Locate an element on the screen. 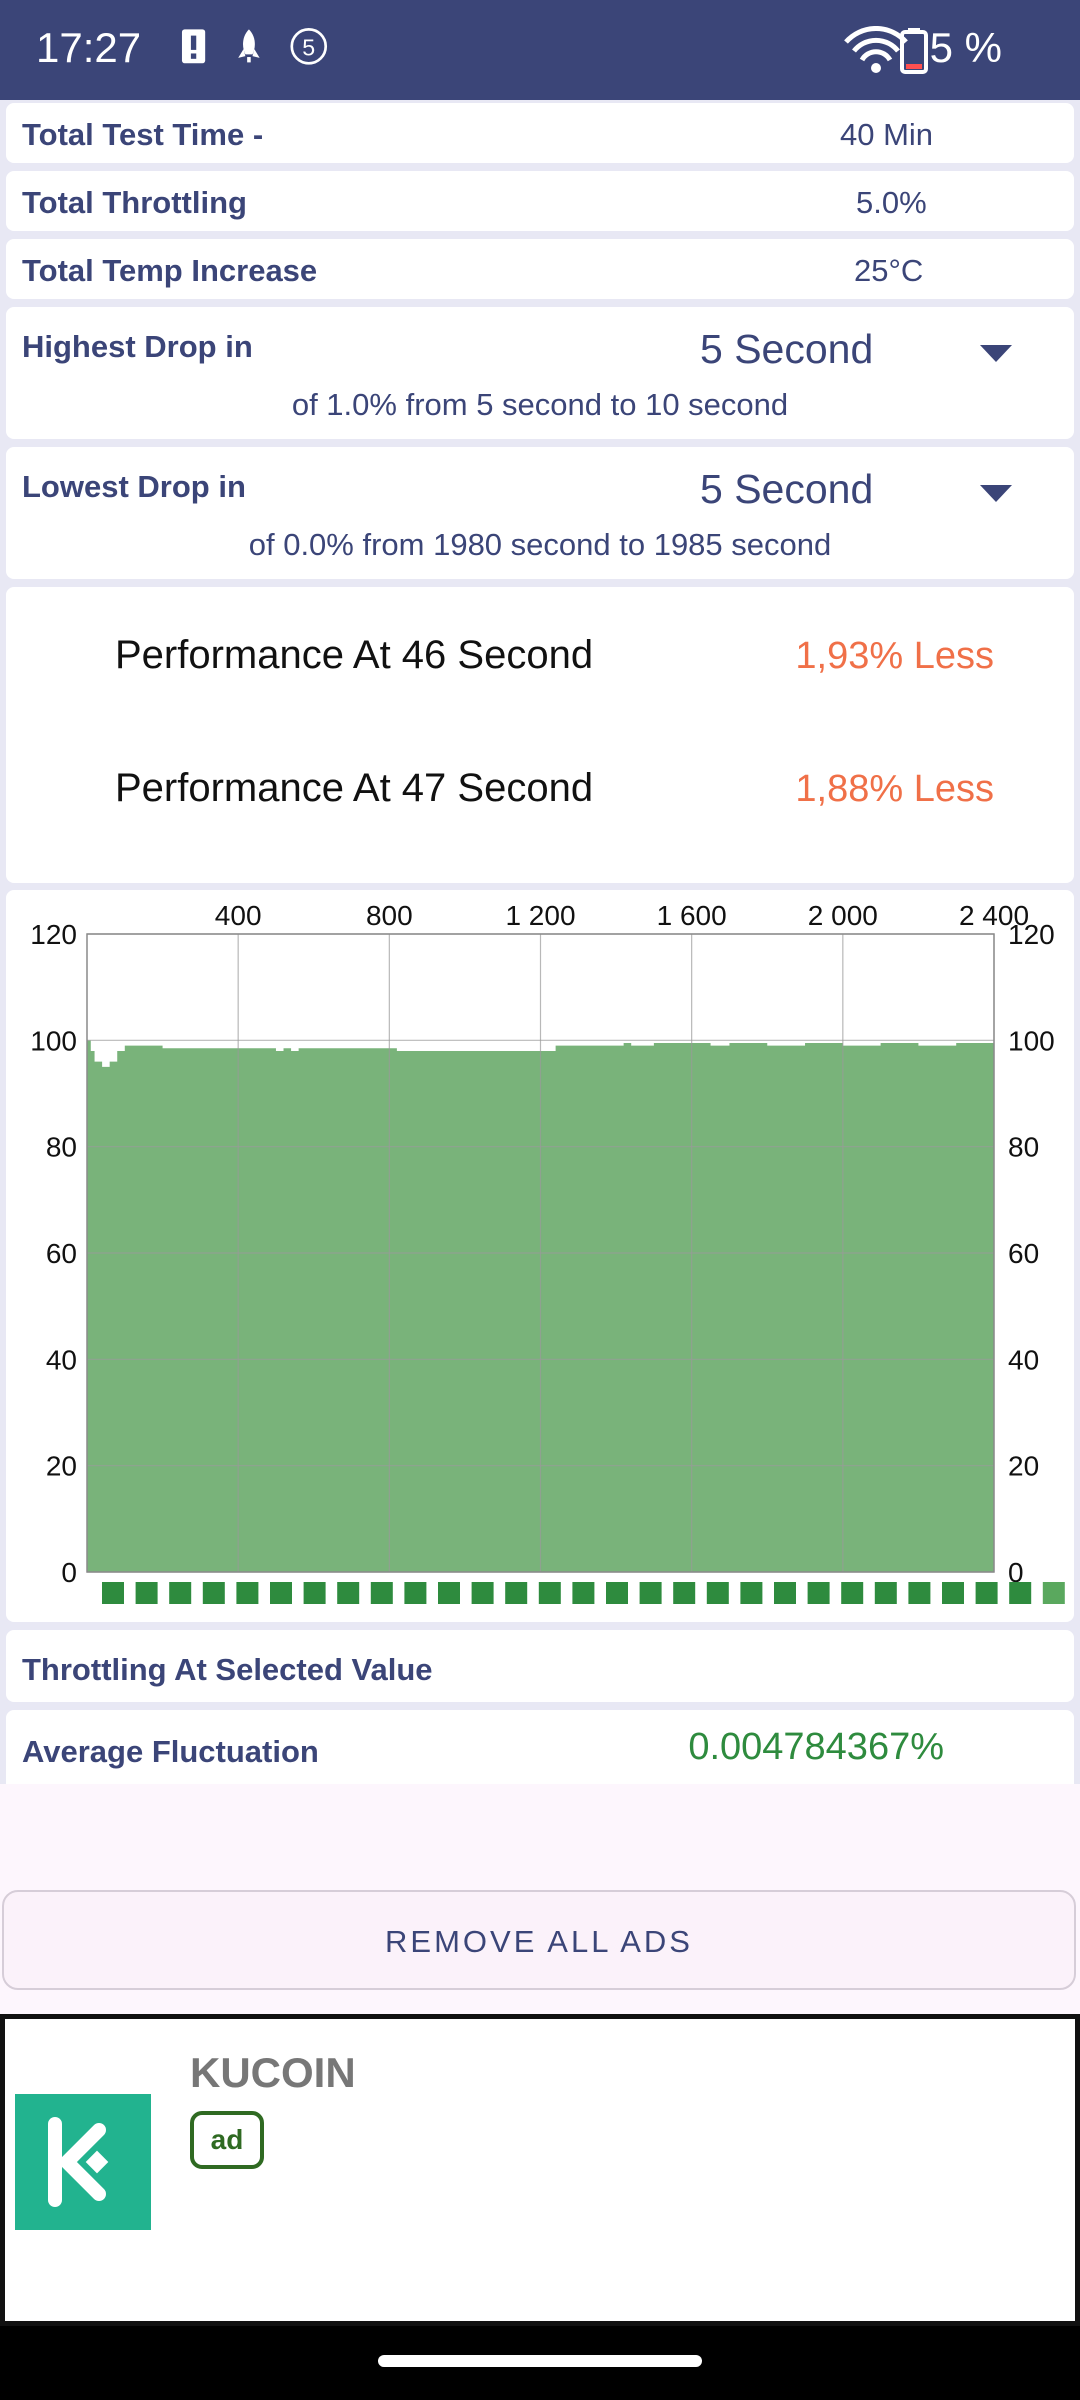 This screenshot has width=1080, height=2400. lowest-drop-dropdown: 5 Second is located at coordinates (870, 485).